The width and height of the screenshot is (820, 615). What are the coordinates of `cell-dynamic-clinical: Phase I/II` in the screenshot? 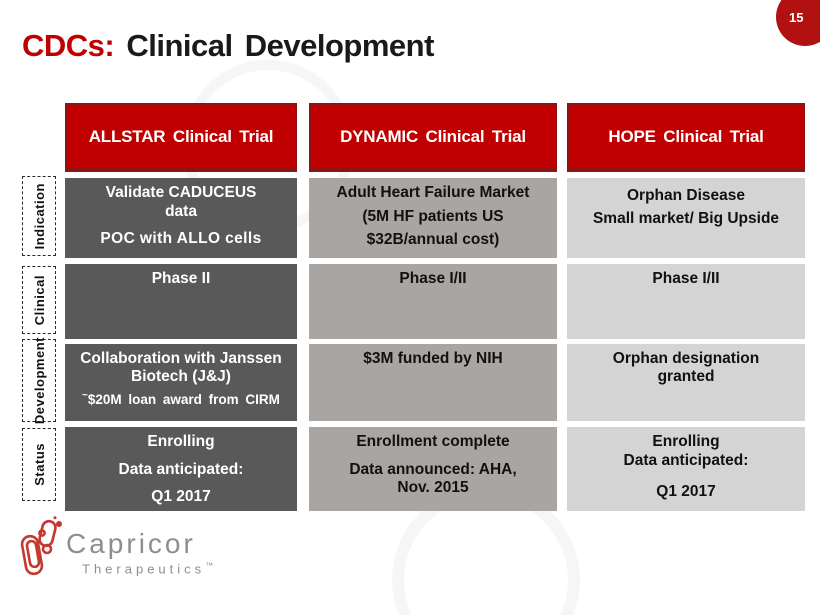 It's located at (433, 301).